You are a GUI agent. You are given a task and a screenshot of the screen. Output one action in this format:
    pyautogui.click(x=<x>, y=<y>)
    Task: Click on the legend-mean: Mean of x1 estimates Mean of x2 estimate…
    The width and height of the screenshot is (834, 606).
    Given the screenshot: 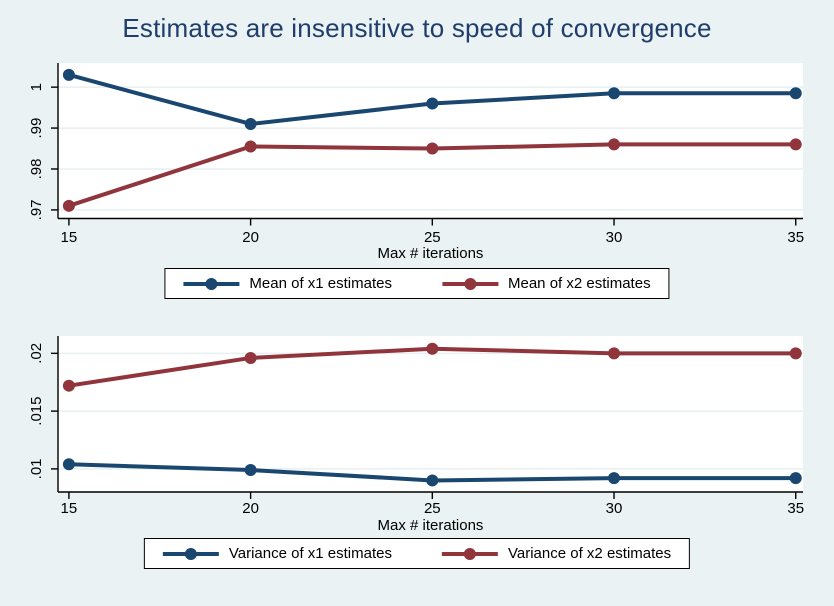 What is the action you would take?
    pyautogui.click(x=417, y=283)
    